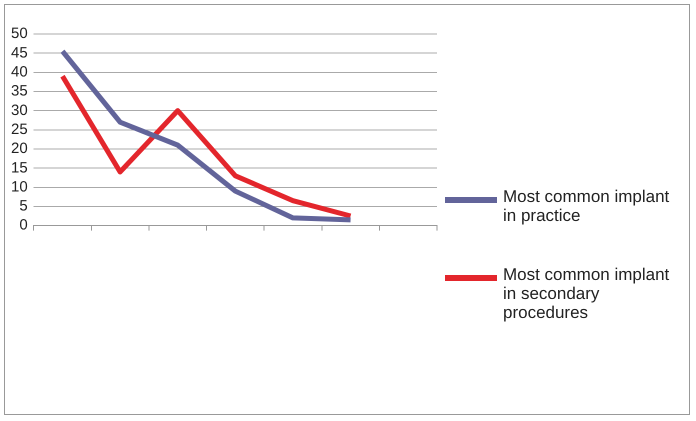  I want to click on legend-label: Most common implant in secondary procedures, so click(586, 293).